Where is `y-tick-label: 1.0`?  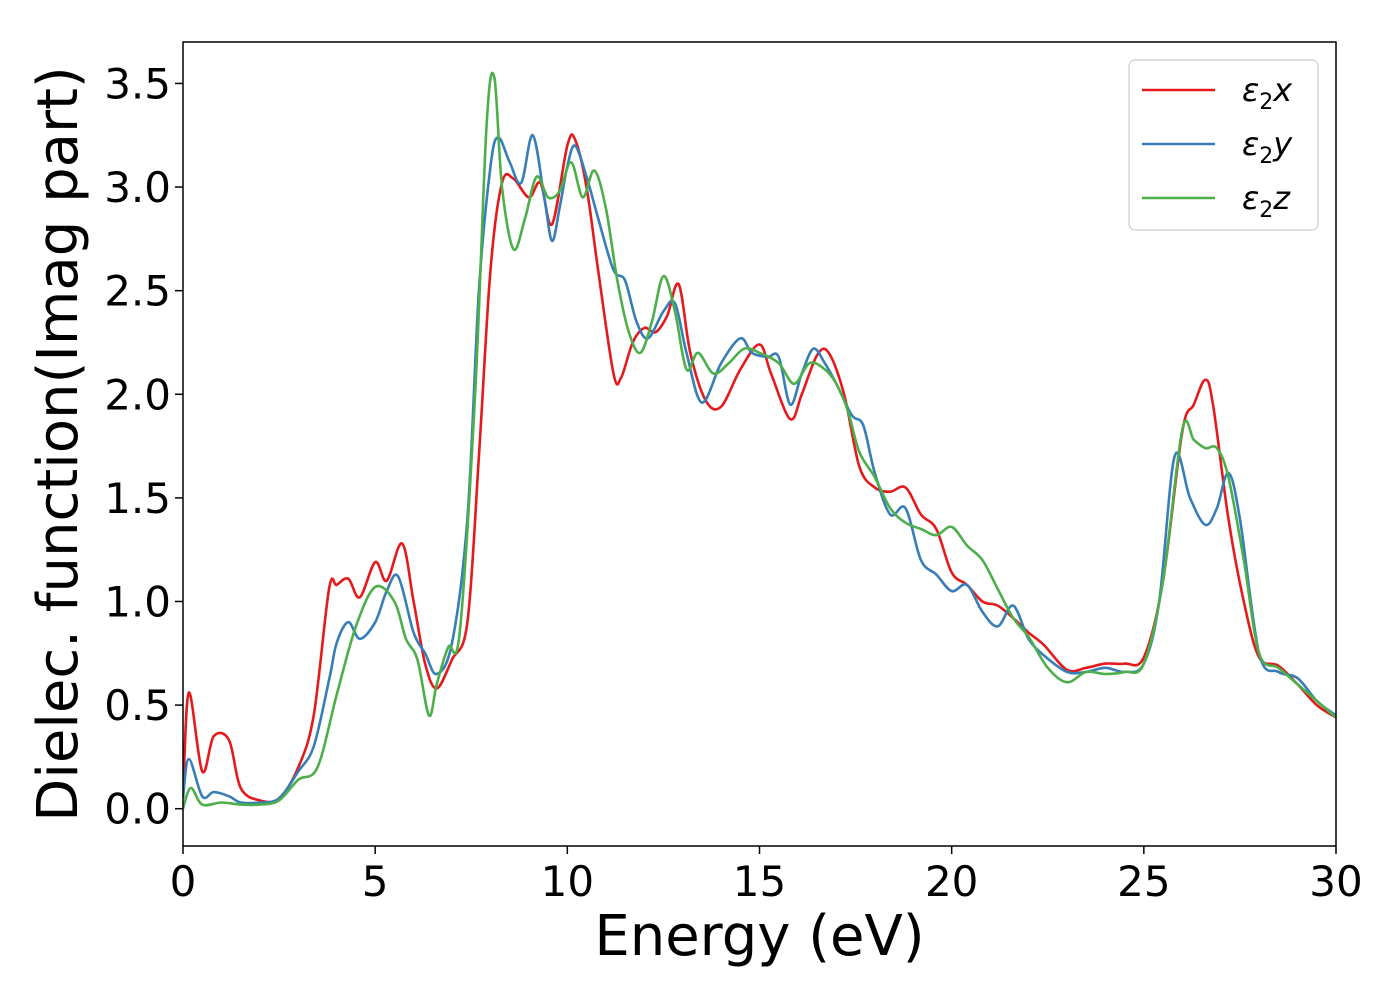 y-tick-label: 1.0 is located at coordinates (137, 601).